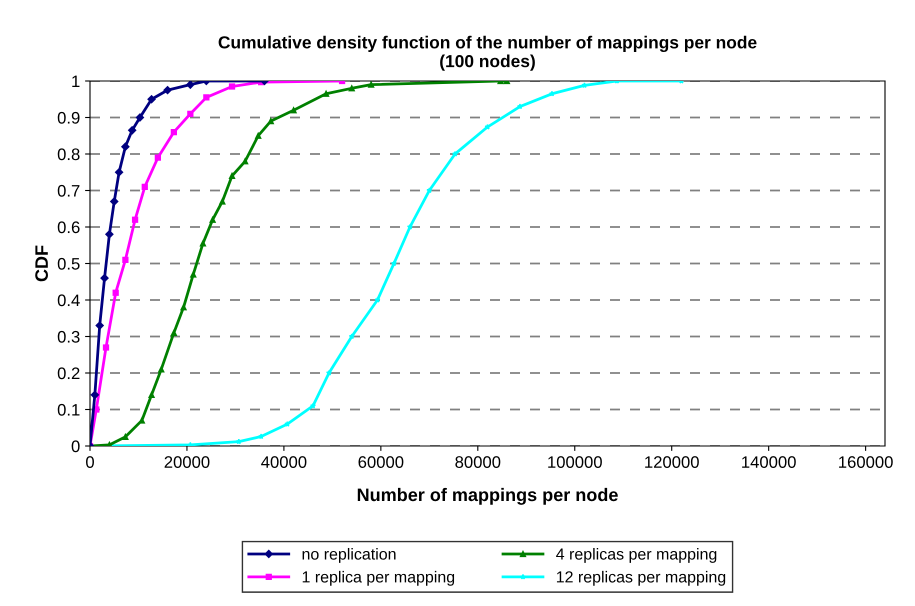  Describe the element at coordinates (69, 118) in the screenshot. I see `y-tick-label: 0.9` at that location.